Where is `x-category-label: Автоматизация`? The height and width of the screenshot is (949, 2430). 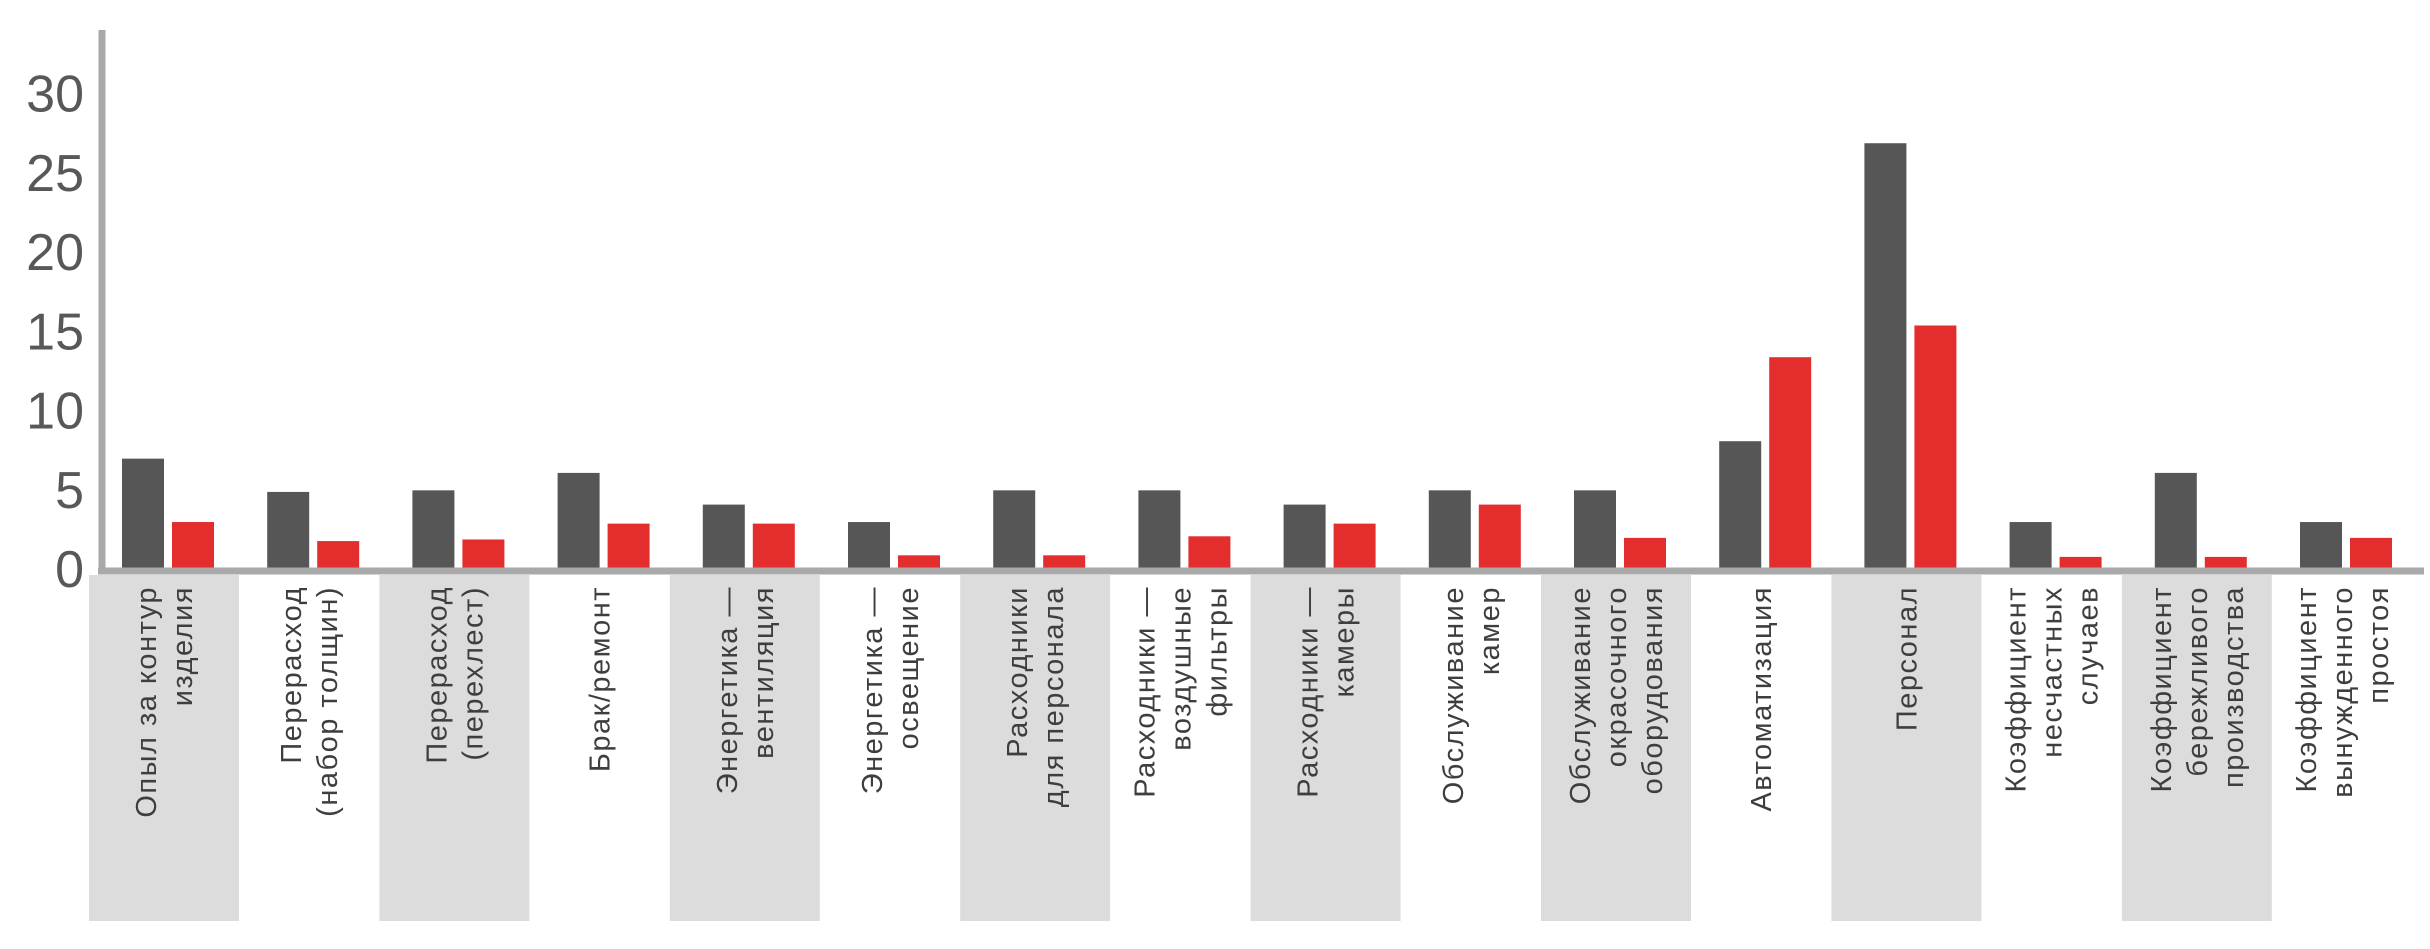
x-category-label: Автоматизация is located at coordinates (1762, 699).